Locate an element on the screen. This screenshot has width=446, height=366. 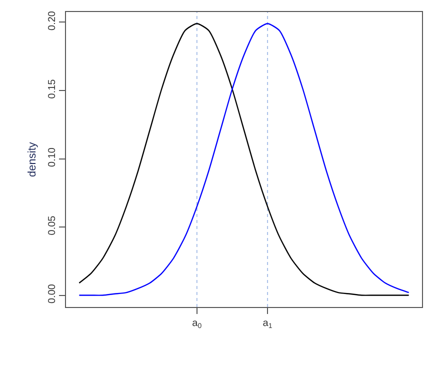
y-tick-label: 0.05 is located at coordinates (52, 225).